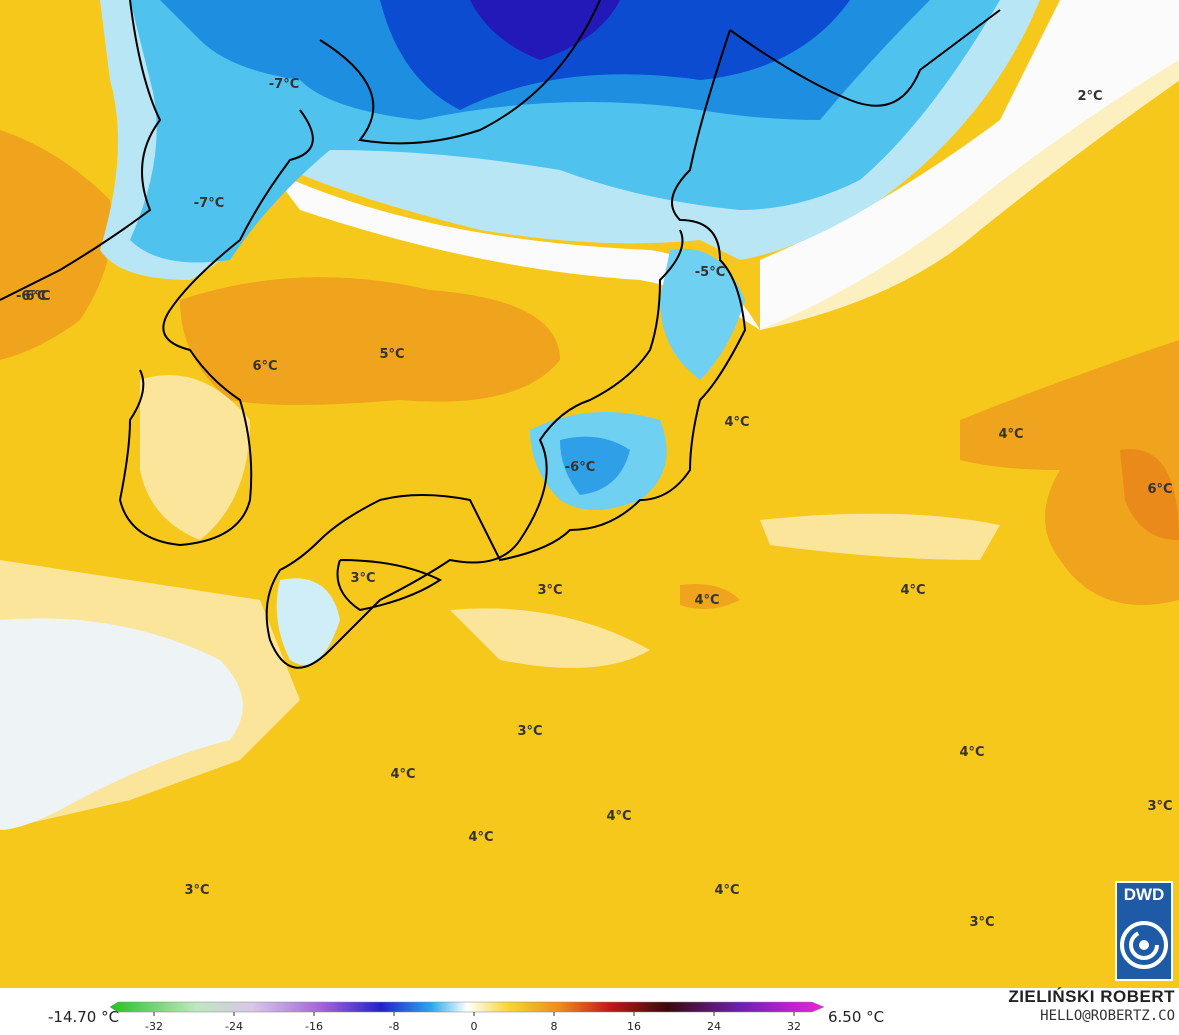 This screenshot has height=1035, width=1179. Describe the element at coordinates (1069, 472) in the screenshot. I see `orange-east` at that location.